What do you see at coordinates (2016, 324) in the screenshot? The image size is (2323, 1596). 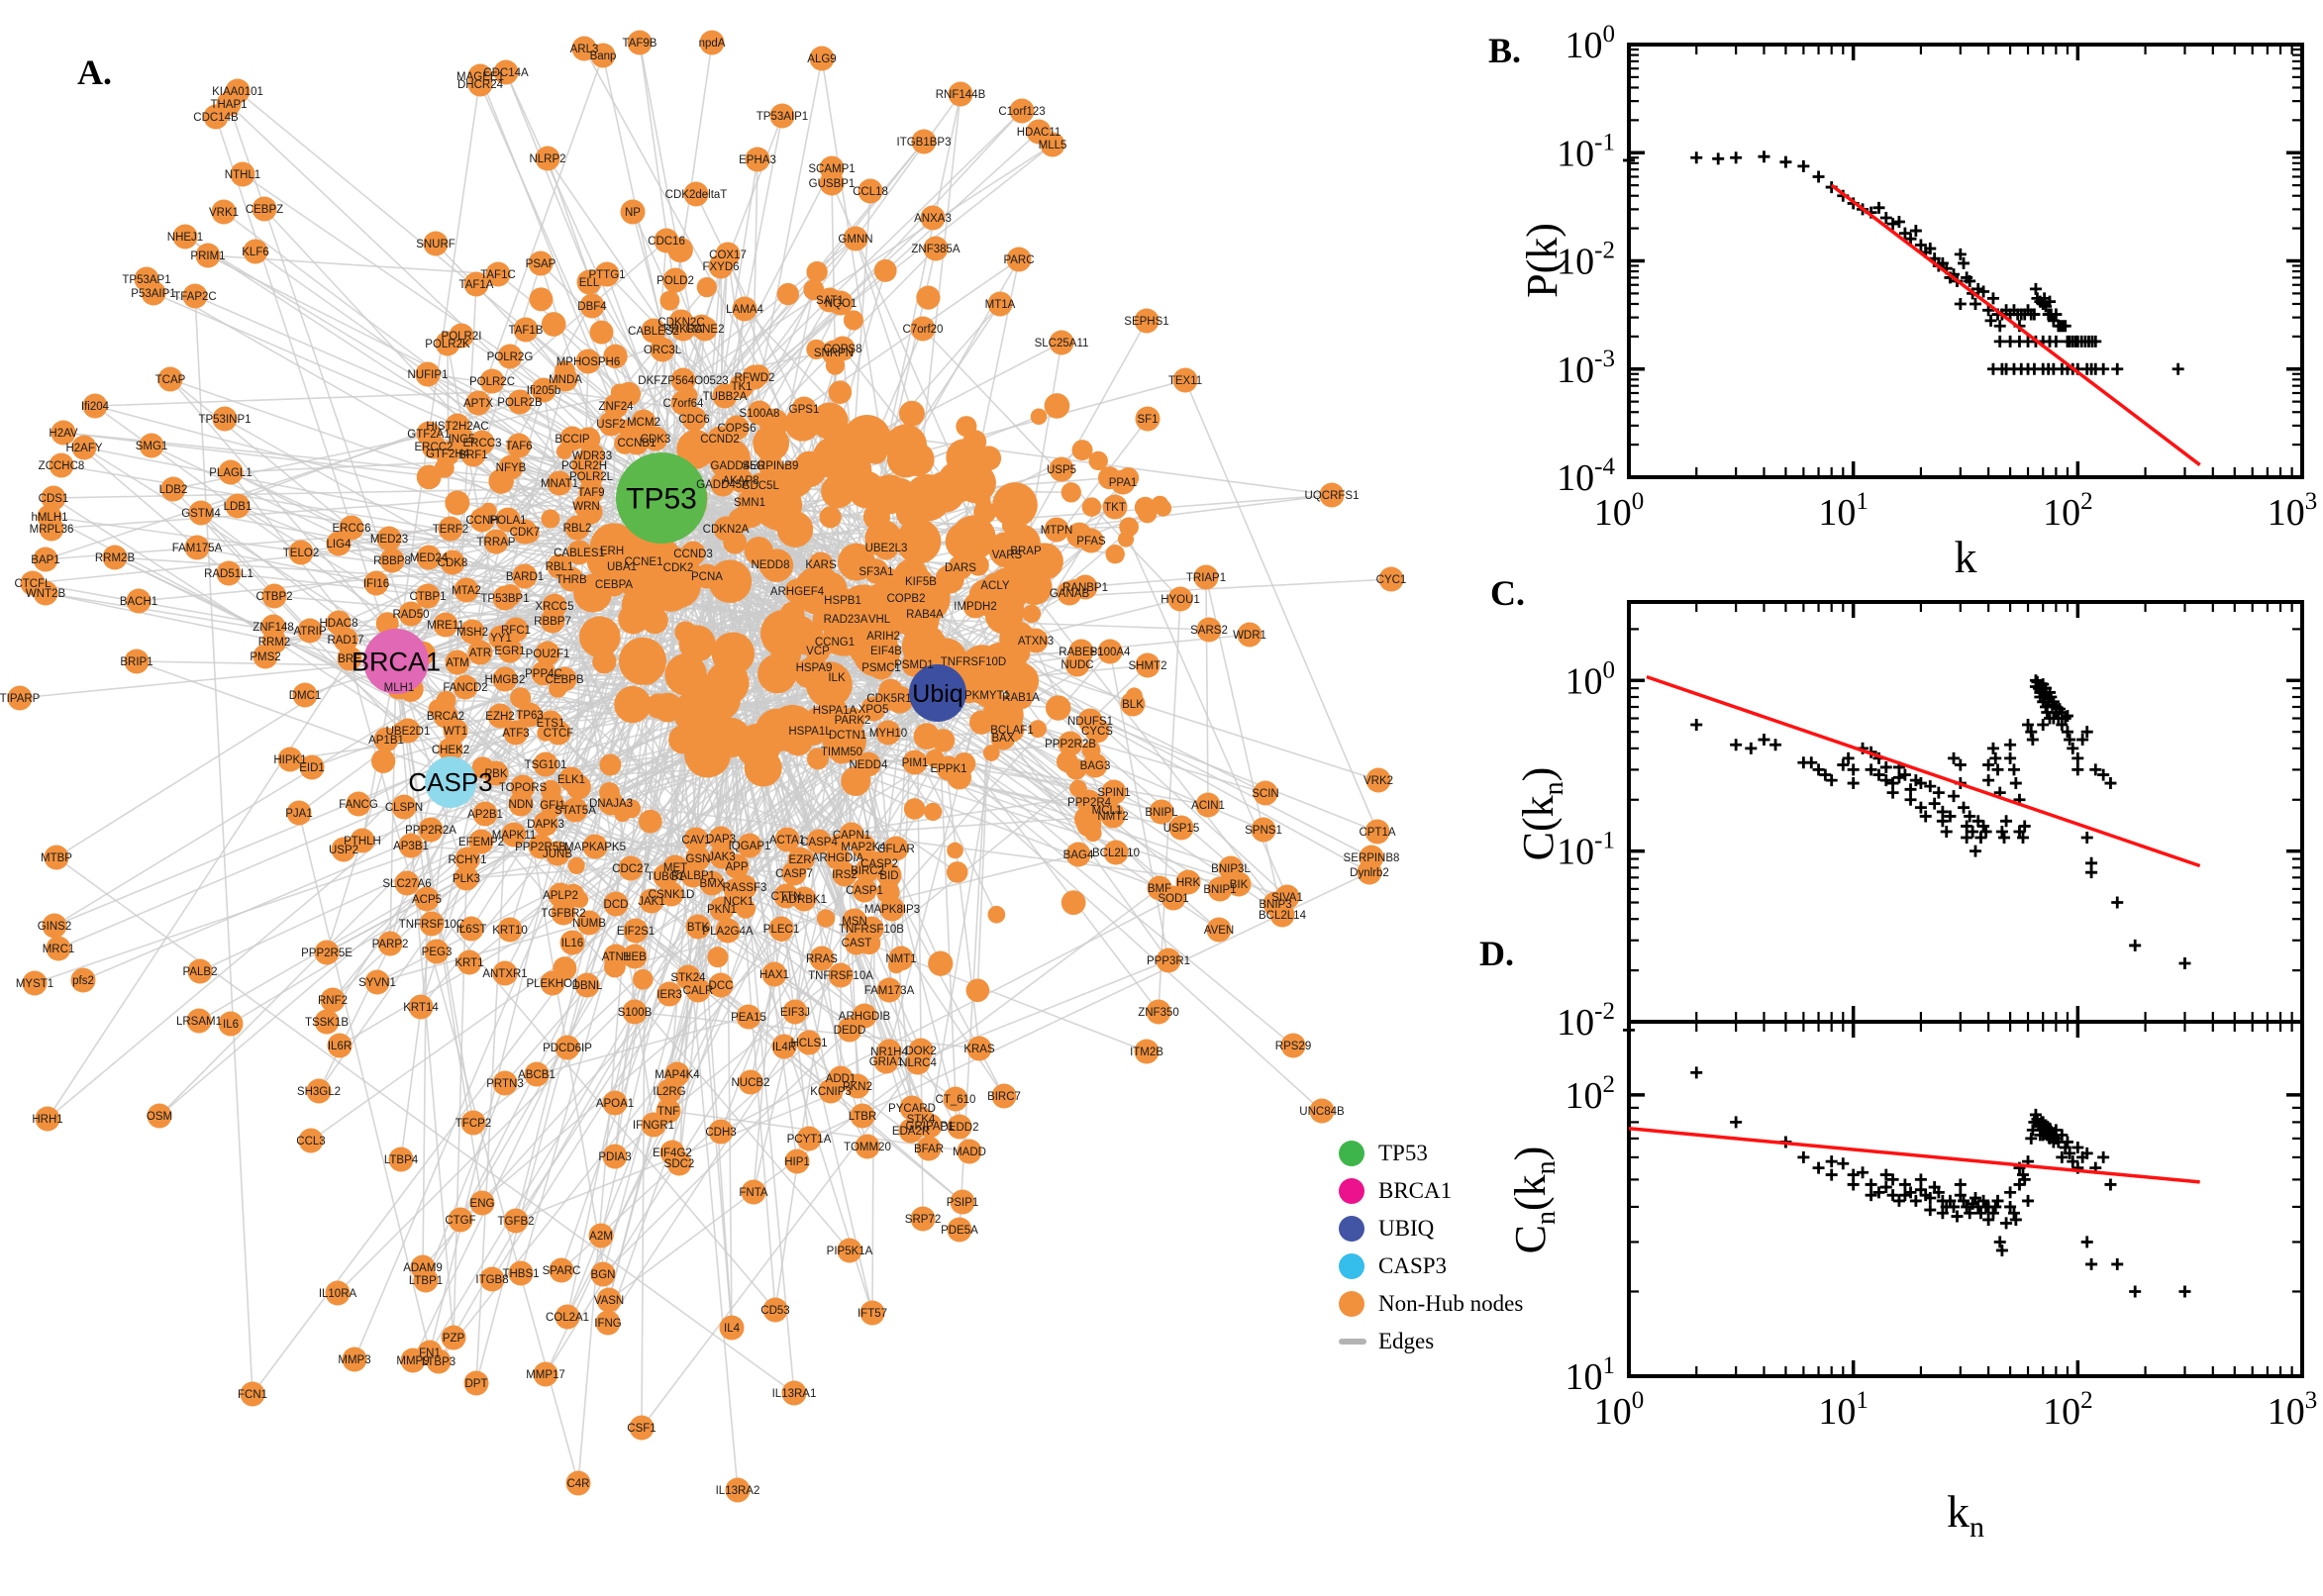 I see `fit-line` at bounding box center [2016, 324].